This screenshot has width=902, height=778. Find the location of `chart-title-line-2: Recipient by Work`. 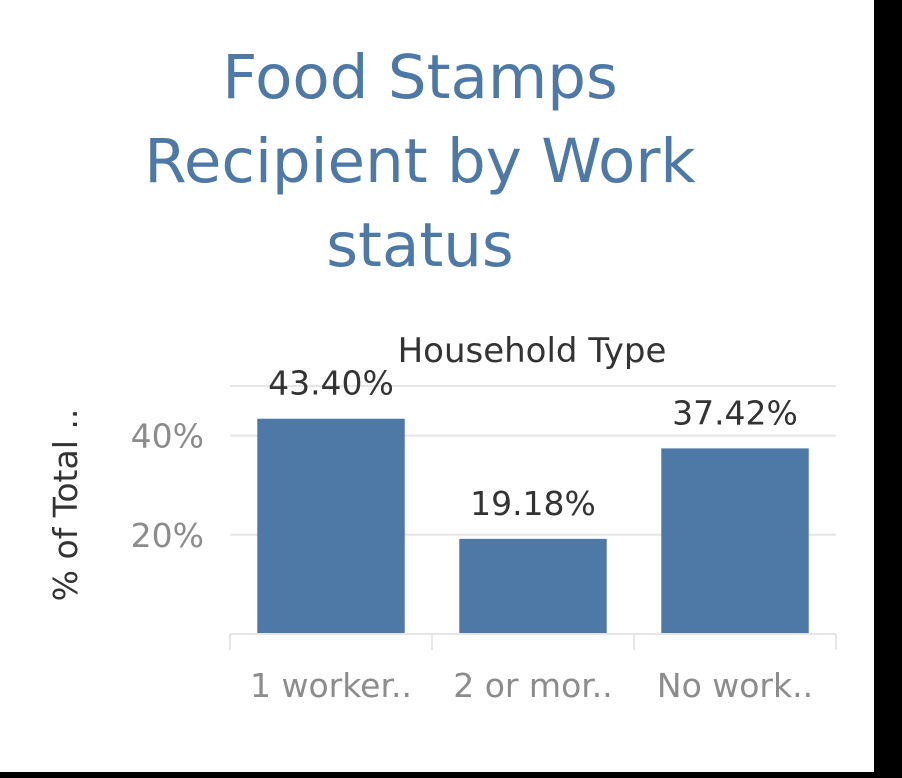

chart-title-line-2: Recipient by Work is located at coordinates (420, 161).